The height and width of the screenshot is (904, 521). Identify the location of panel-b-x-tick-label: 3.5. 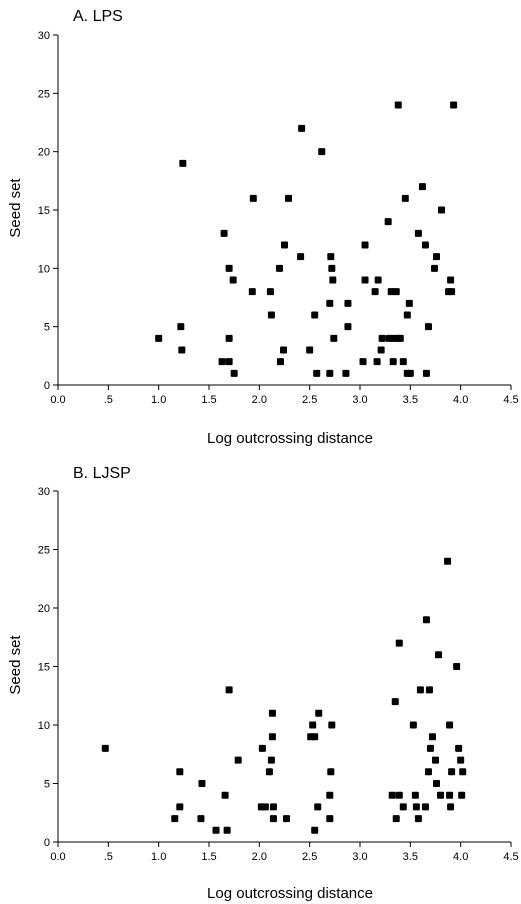
(410, 857).